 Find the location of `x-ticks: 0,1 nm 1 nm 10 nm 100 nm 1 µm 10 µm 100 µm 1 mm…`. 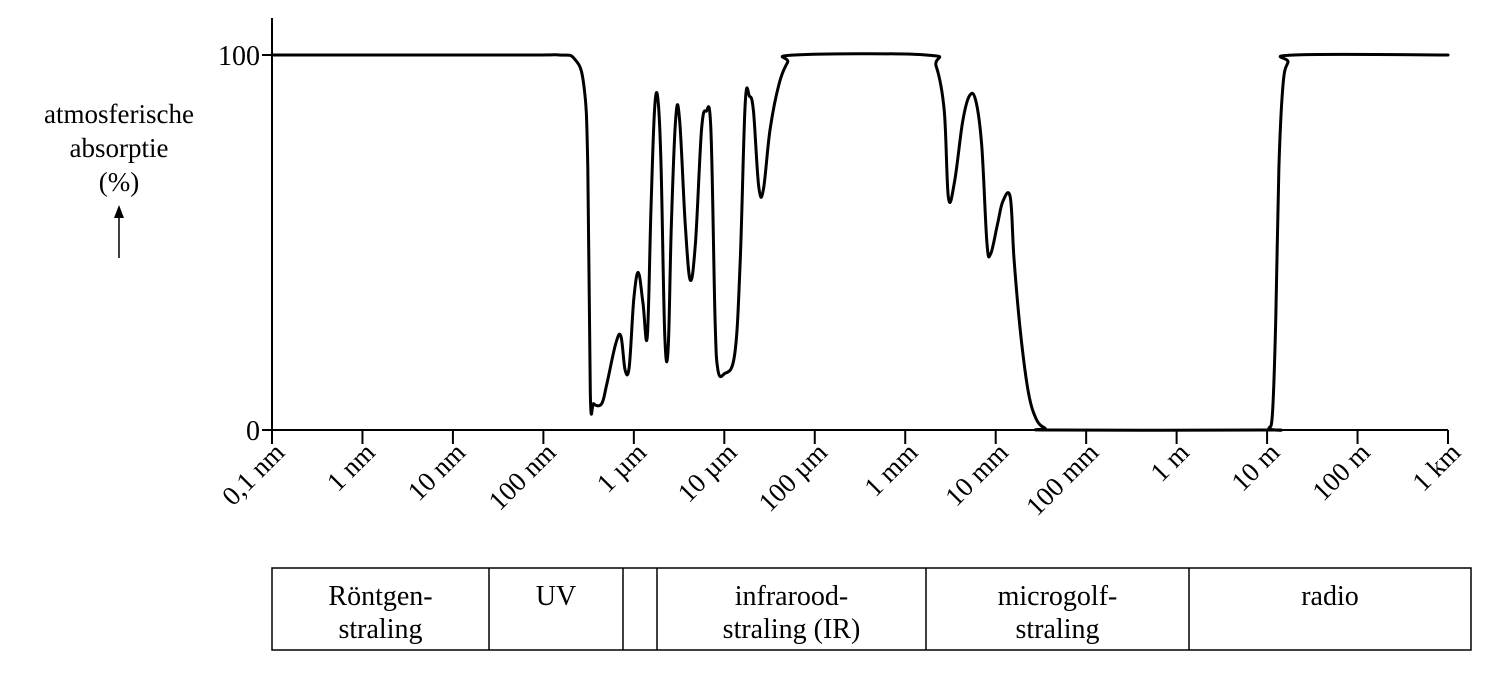

x-ticks: 0,1 nm 1 nm 10 nm 100 nm 1 µm 10 µm 100 µm 1 mm… is located at coordinates (841, 475).